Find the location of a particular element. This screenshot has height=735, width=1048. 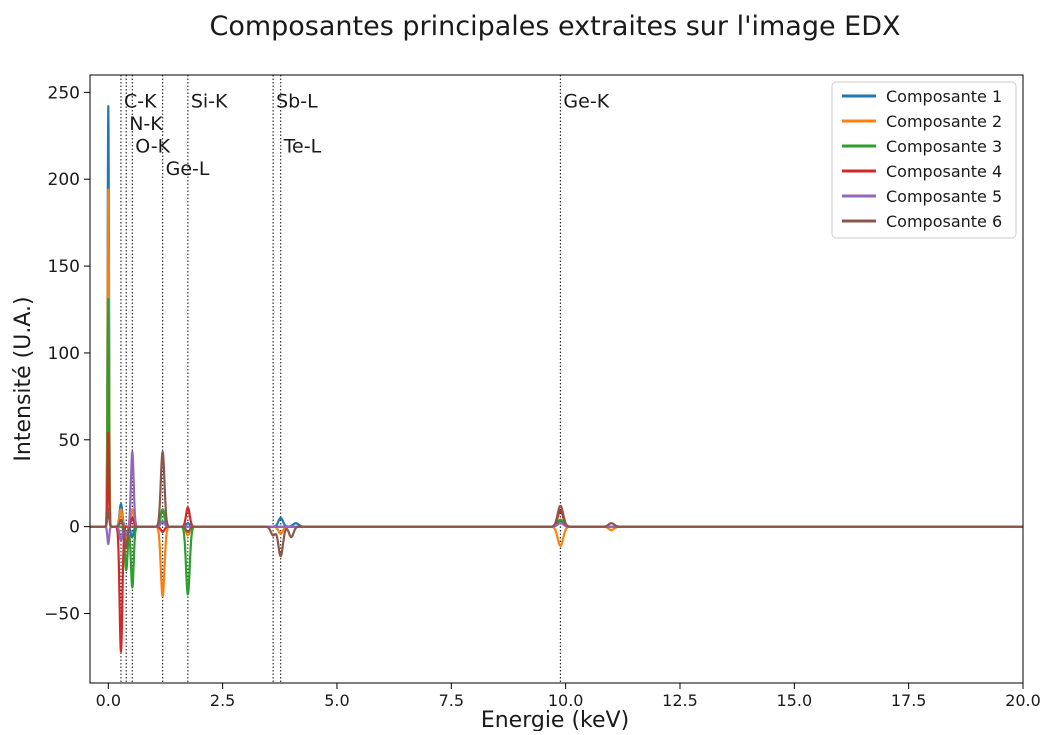

y-tick-label: 50 is located at coordinates (69, 441).